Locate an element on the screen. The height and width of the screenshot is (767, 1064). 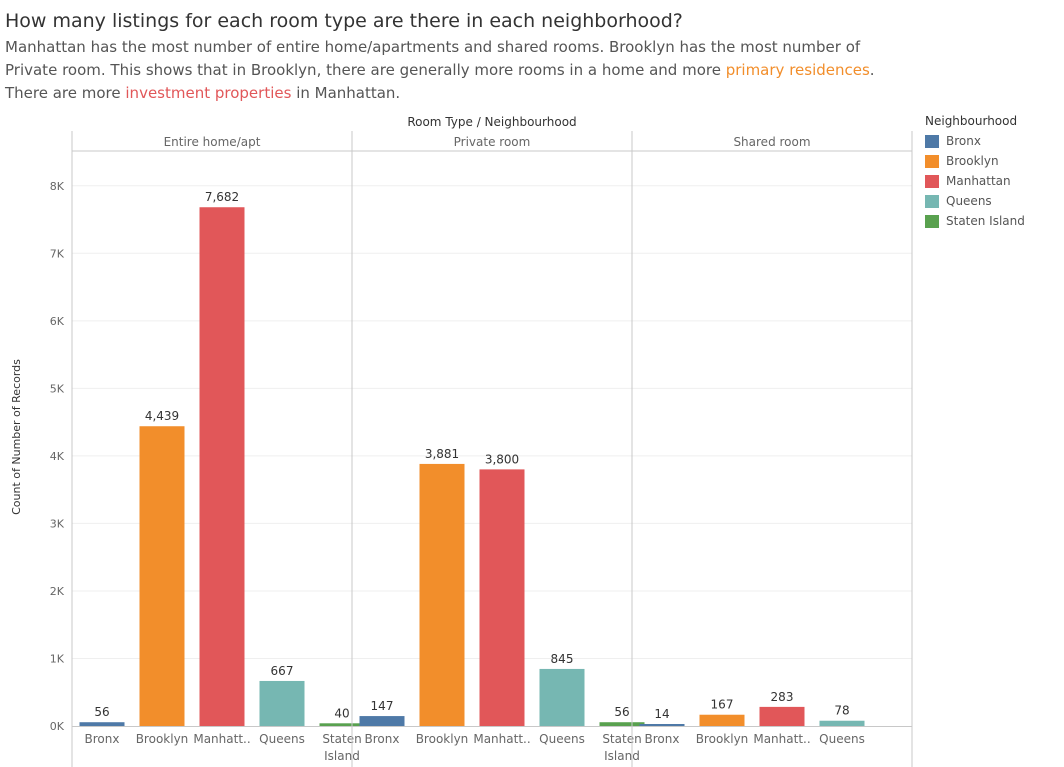
panel-header-label: Entire home/apt is located at coordinates (212, 142).